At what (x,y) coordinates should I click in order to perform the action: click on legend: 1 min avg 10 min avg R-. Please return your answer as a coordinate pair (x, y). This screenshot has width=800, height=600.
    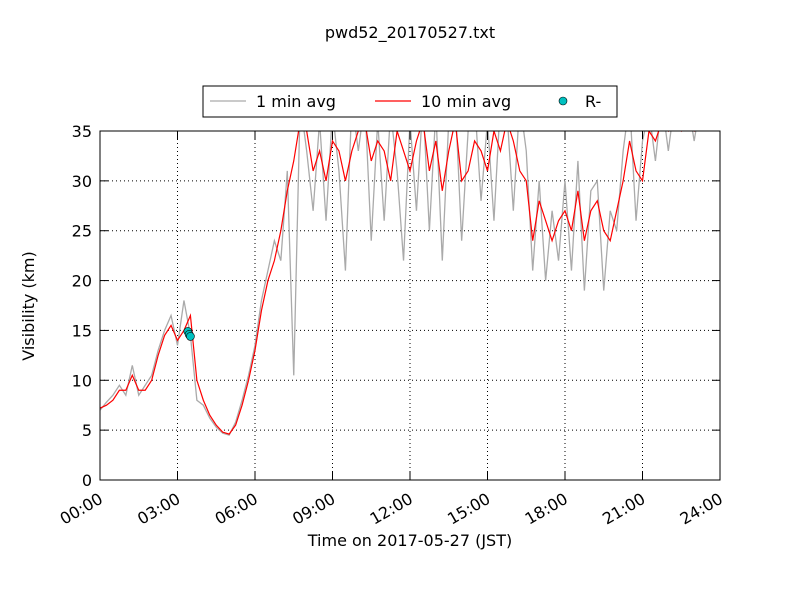
    Looking at the image, I should click on (410, 101).